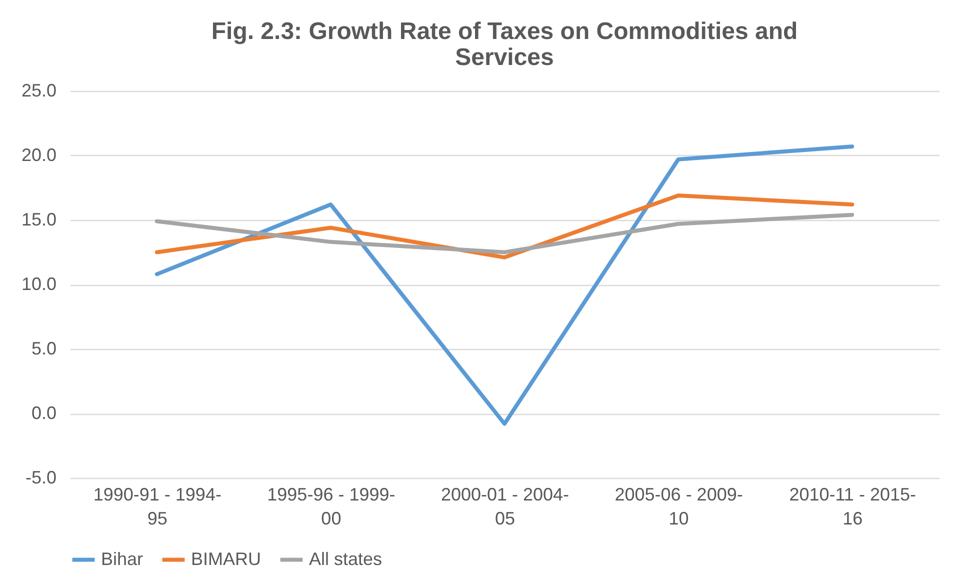 The image size is (954, 581). Describe the element at coordinates (40, 478) in the screenshot. I see `y-tick-label: -5.0` at that location.